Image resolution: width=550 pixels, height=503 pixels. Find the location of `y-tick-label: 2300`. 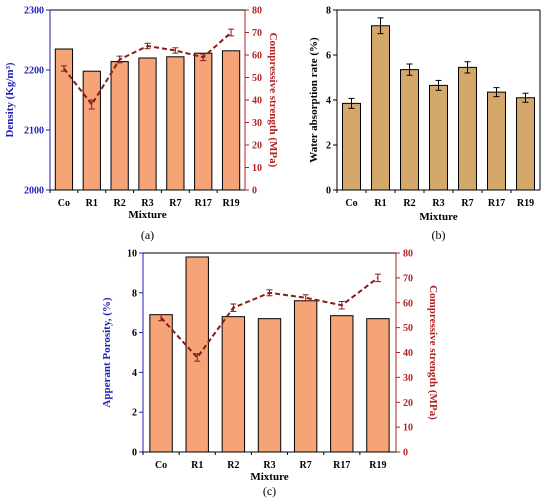

y-tick-label: 2300 is located at coordinates (34, 11).